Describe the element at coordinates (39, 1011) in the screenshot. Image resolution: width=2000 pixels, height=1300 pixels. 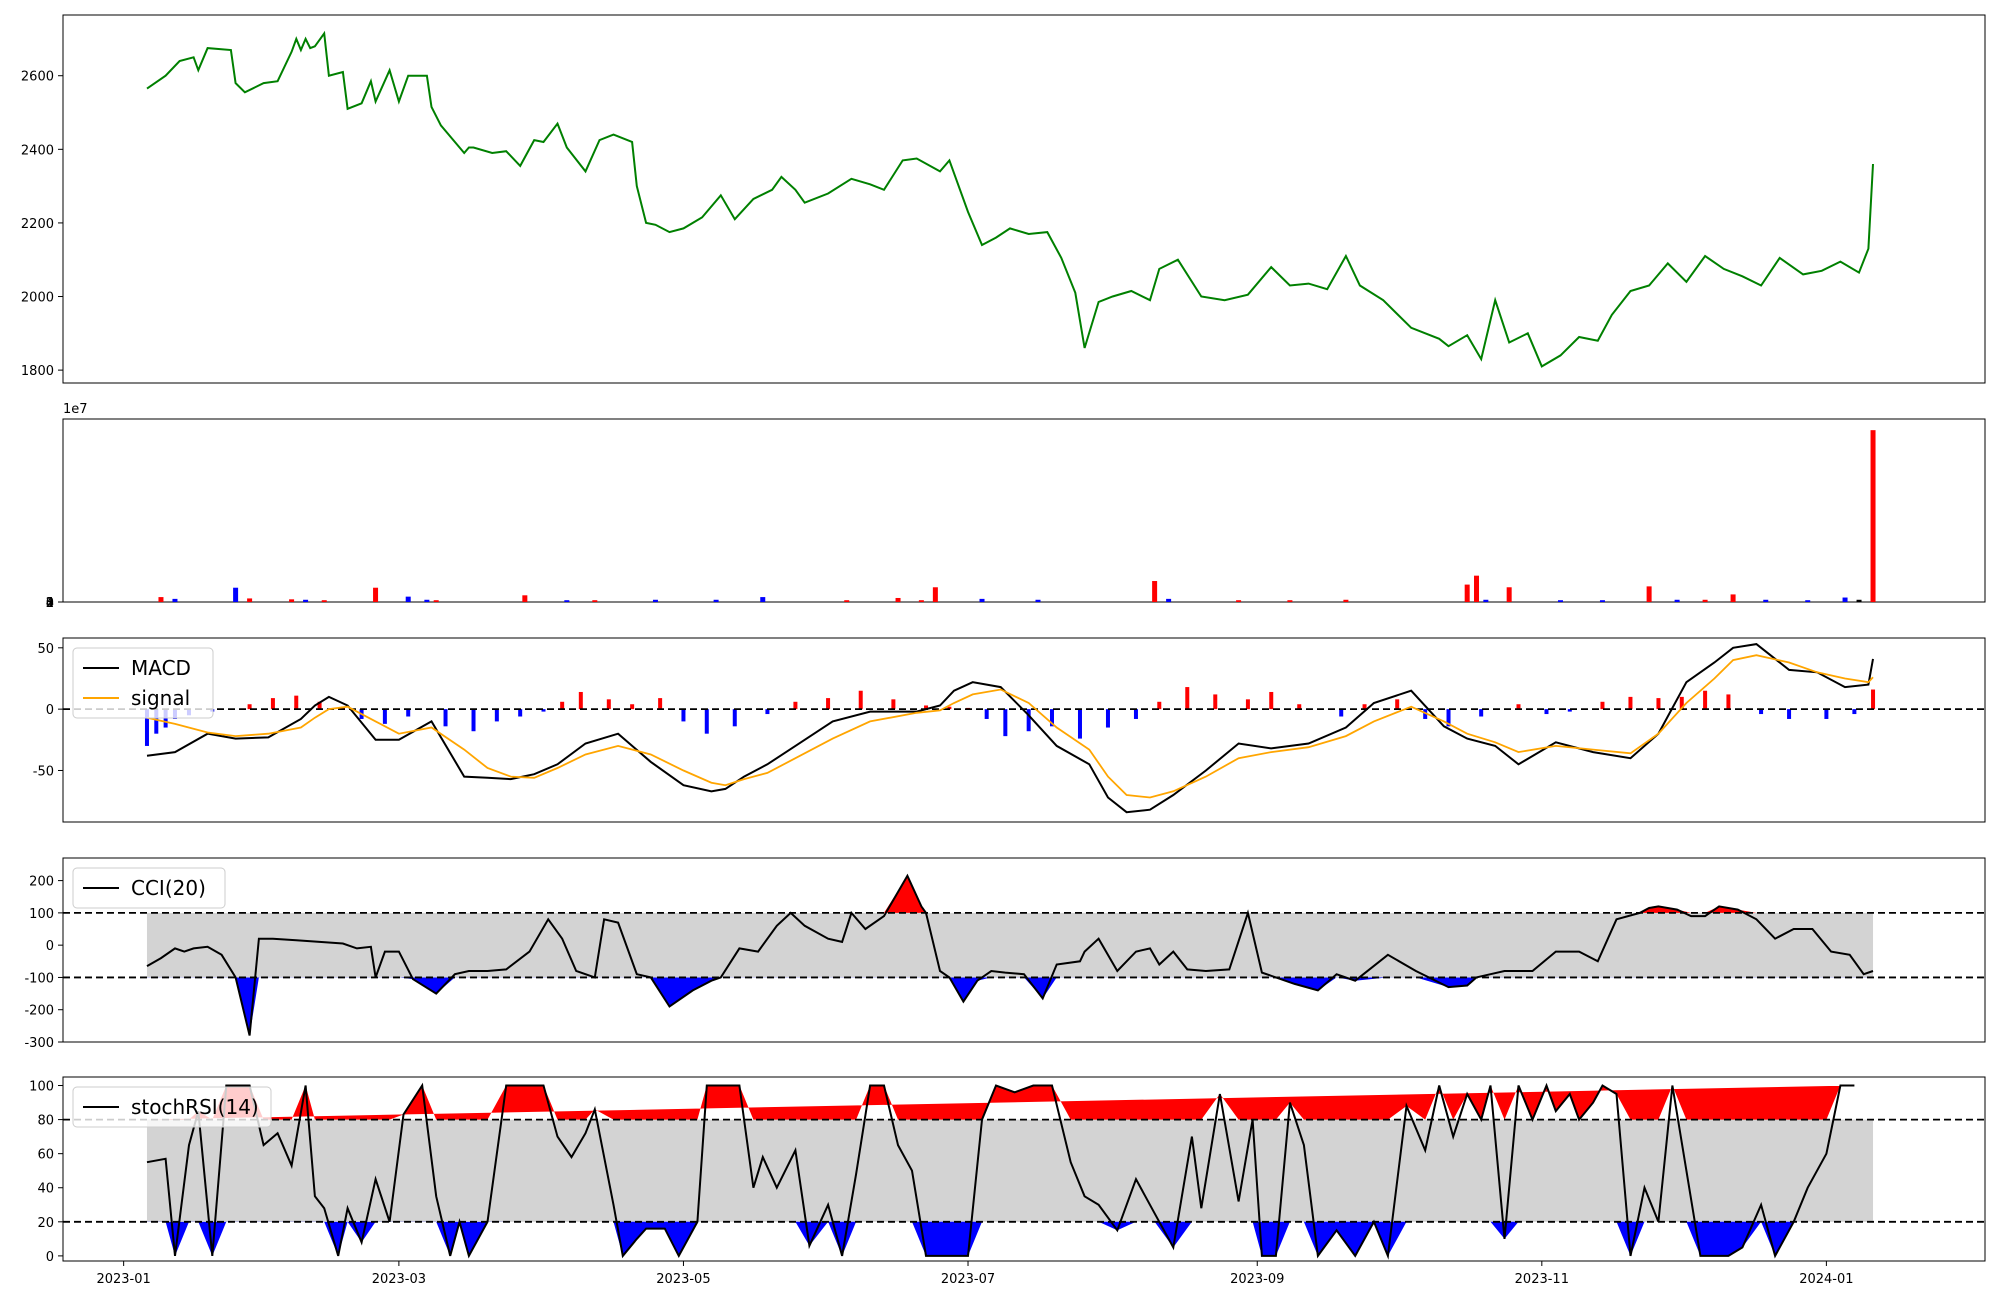
I see `y-tick-label: -200` at that location.